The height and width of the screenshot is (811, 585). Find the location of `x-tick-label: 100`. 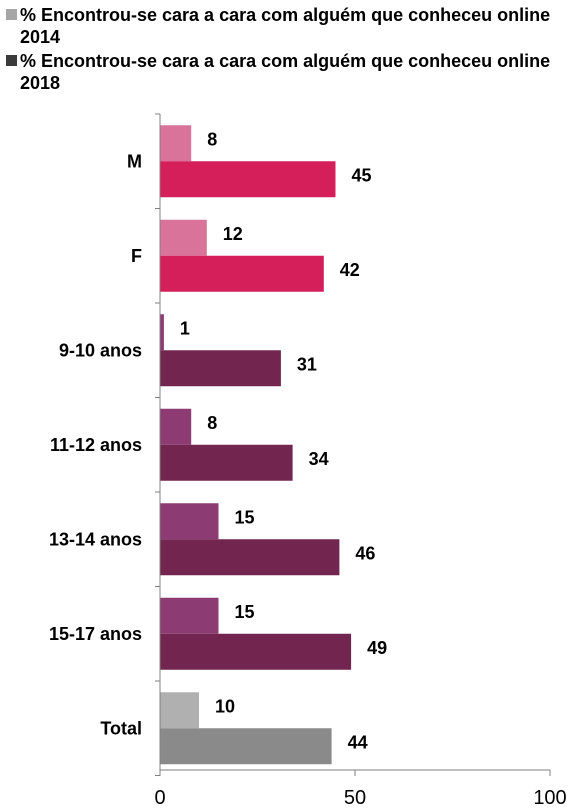

x-tick-label: 100 is located at coordinates (549, 798).